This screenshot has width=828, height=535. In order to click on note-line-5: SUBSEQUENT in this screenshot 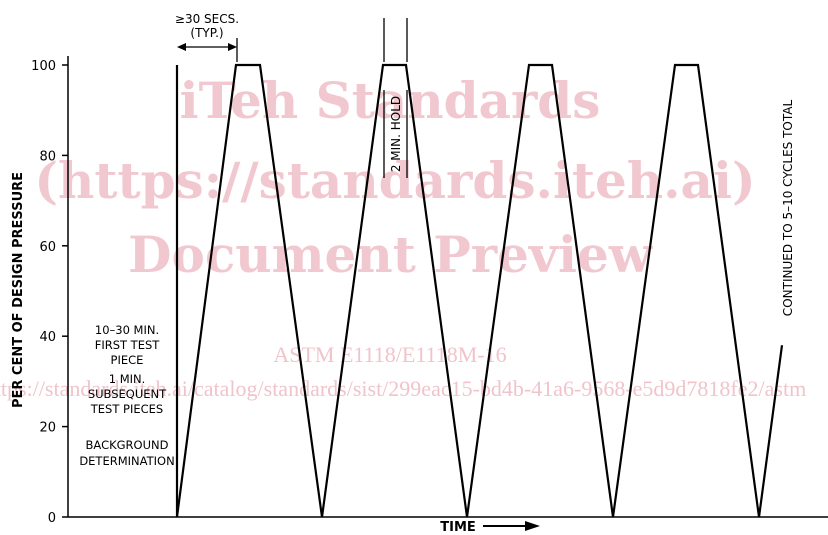, I will do `click(127, 394)`.